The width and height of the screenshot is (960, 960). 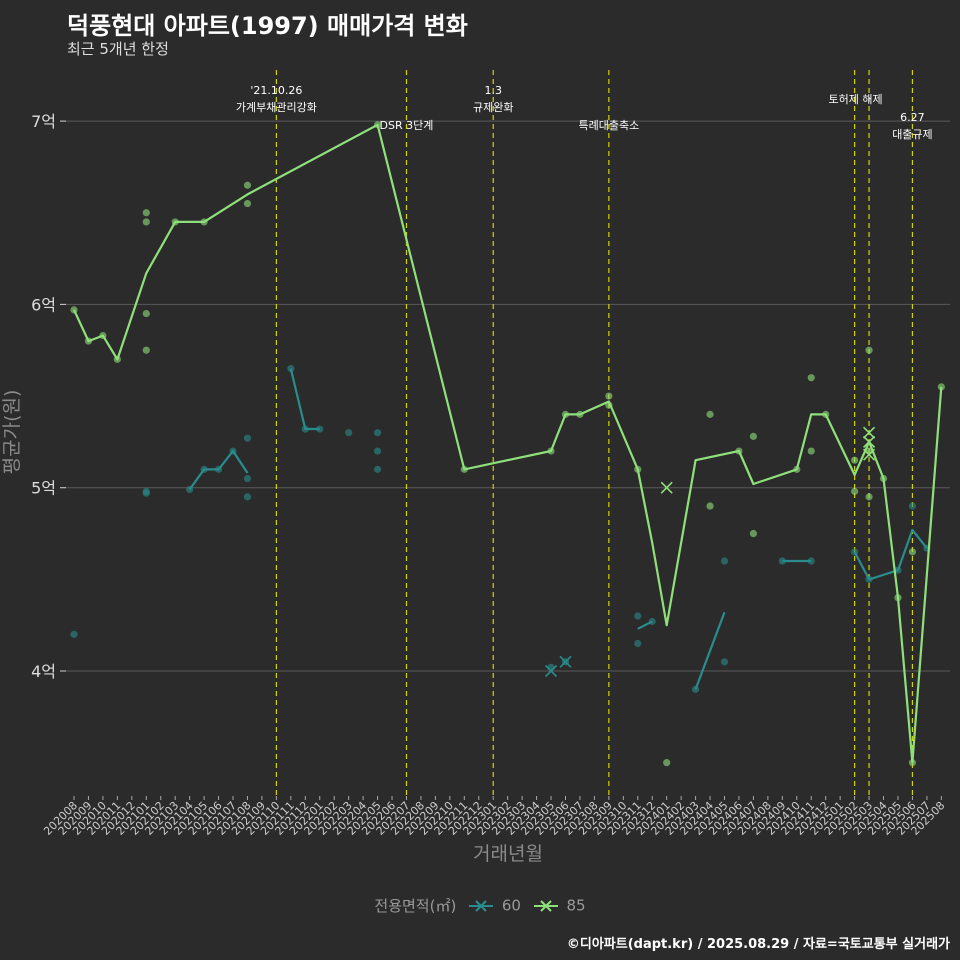 I want to click on event-label: 1.3, so click(x=493, y=90).